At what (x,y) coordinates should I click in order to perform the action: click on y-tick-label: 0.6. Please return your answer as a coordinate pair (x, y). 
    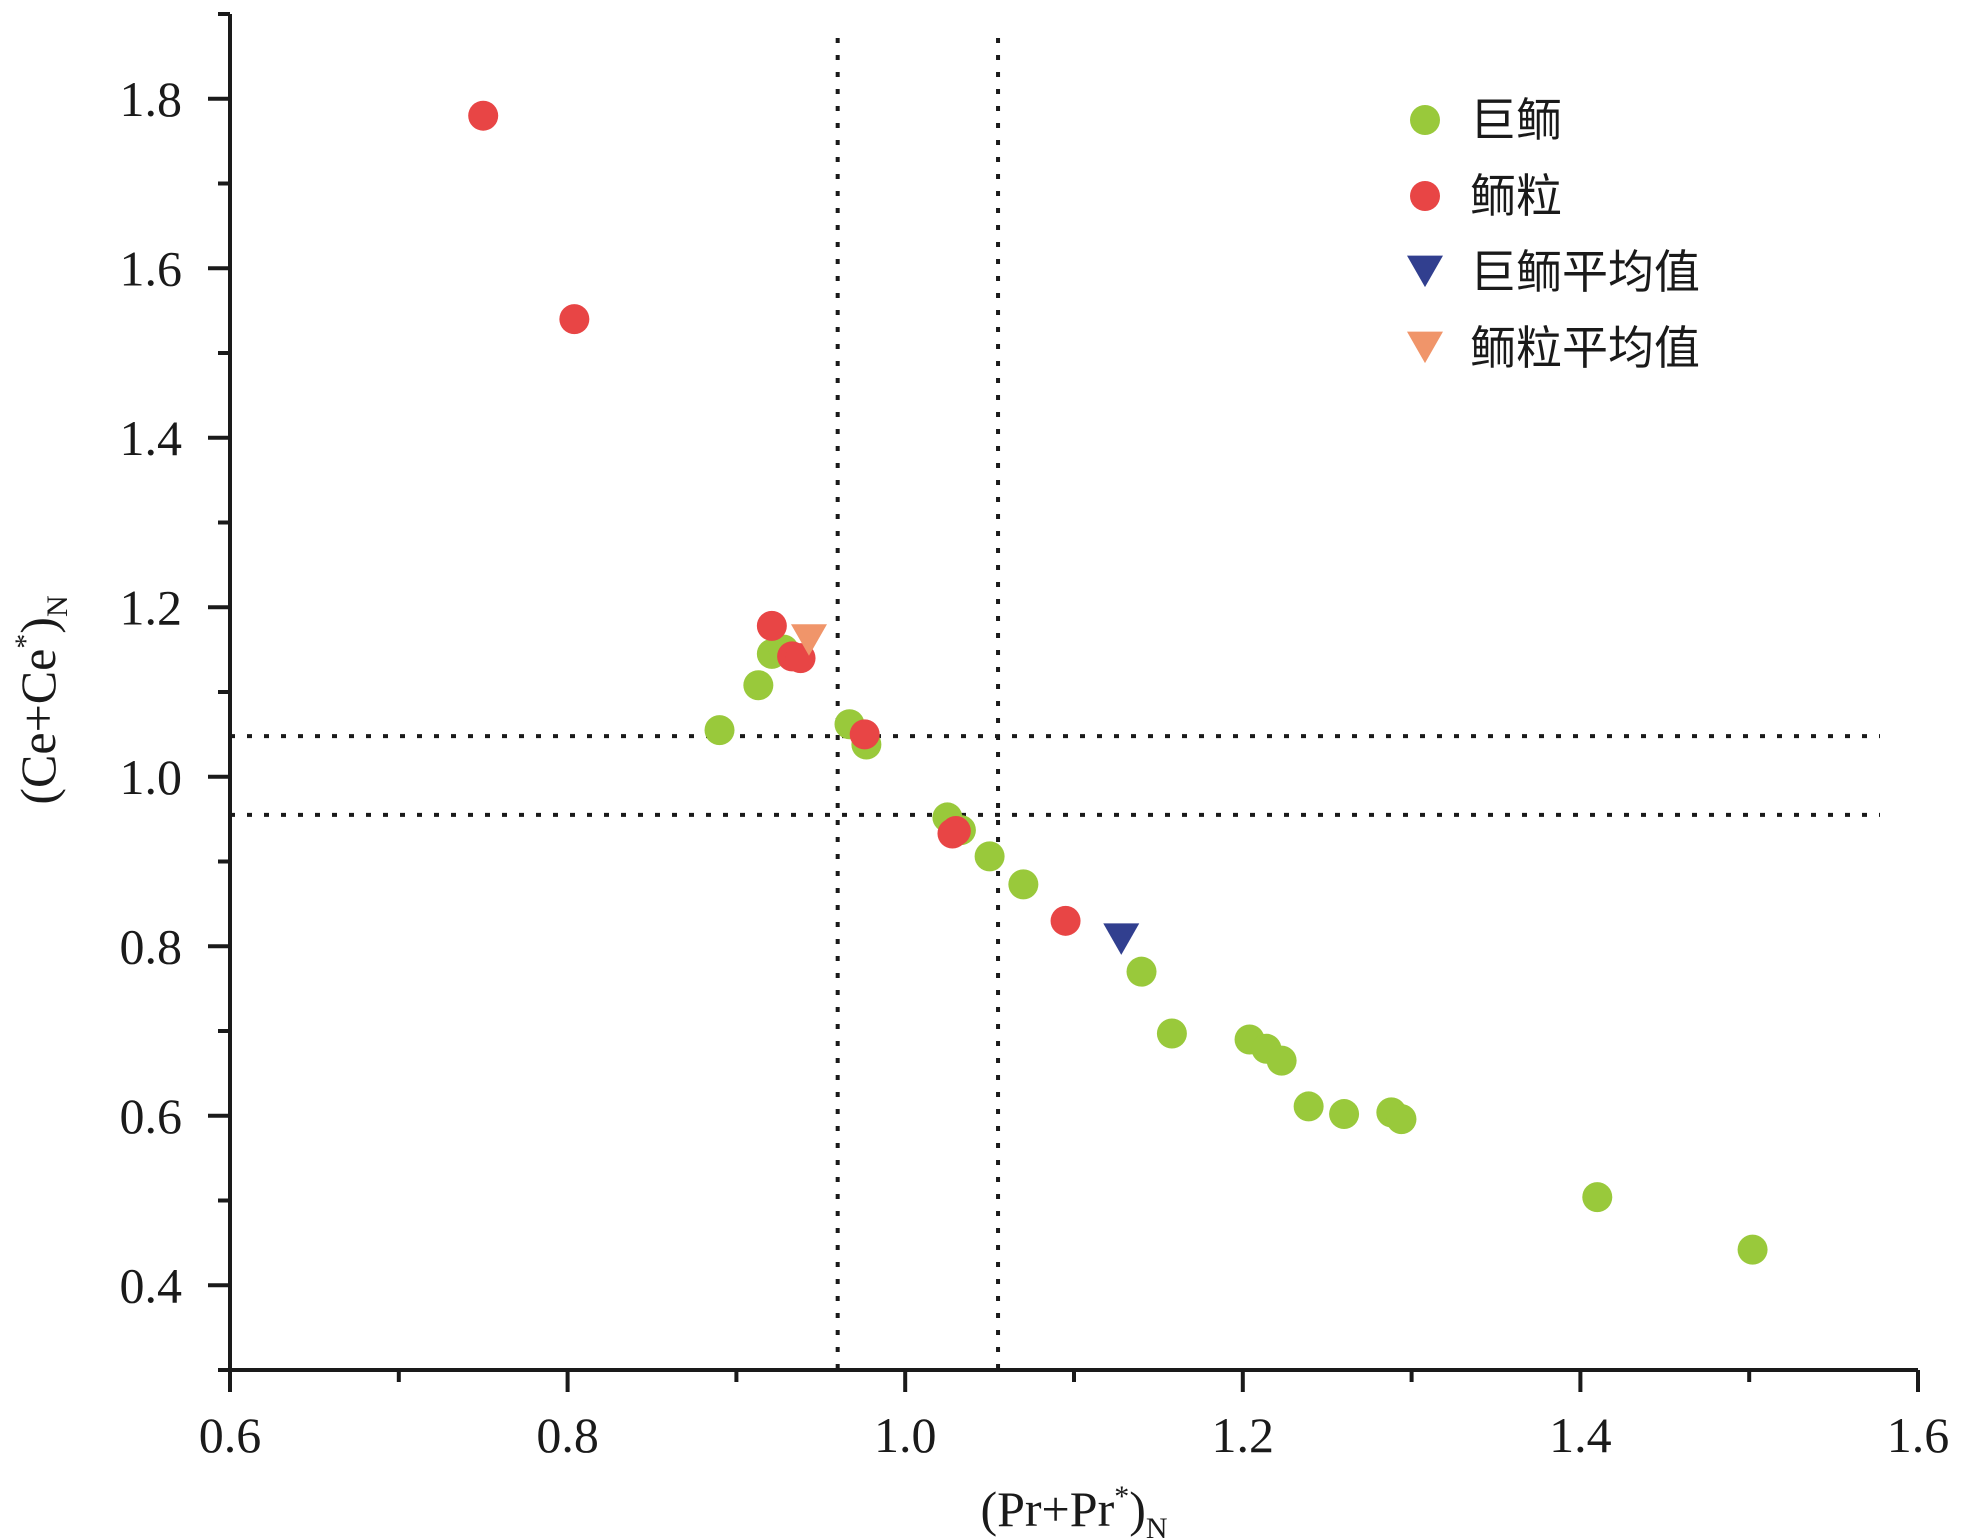
    Looking at the image, I should click on (151, 1116).